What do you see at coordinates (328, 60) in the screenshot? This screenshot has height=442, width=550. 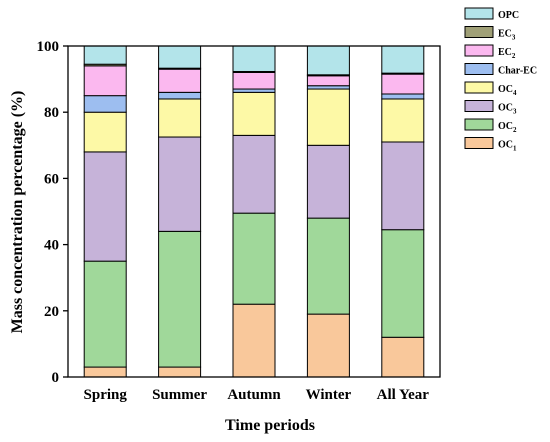 I see `bar-segment-opc-winter` at bounding box center [328, 60].